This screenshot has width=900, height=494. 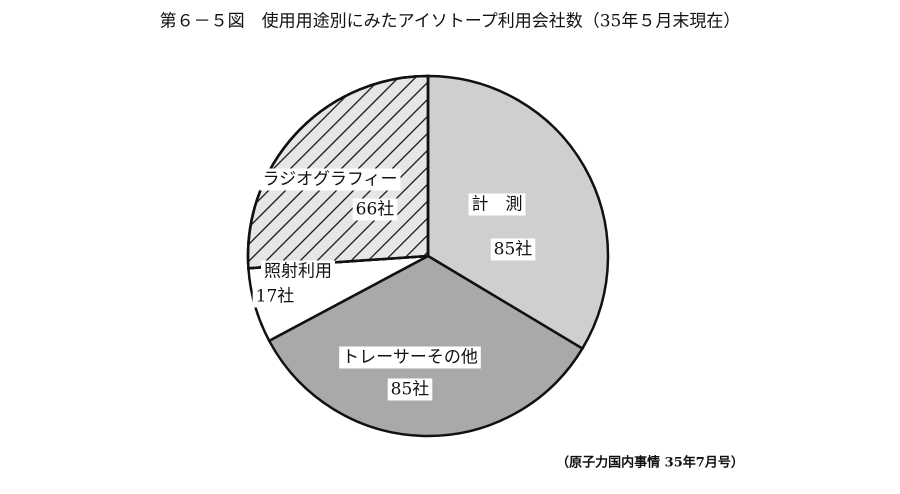 I want to click on pie-slice, so click(x=426, y=346).